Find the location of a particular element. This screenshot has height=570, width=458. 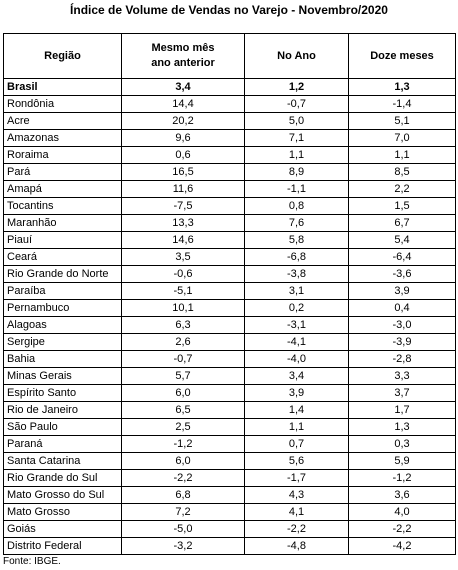

header-text: Região is located at coordinates (62, 55).